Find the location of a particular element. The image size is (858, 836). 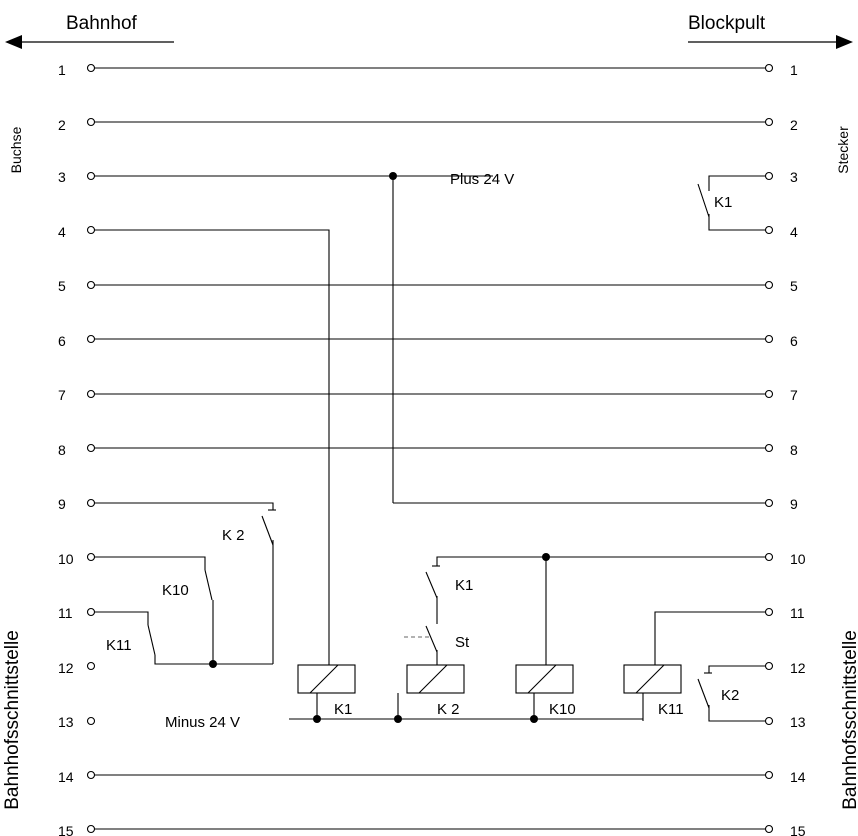

pin-label-right: 7 is located at coordinates (794, 395).